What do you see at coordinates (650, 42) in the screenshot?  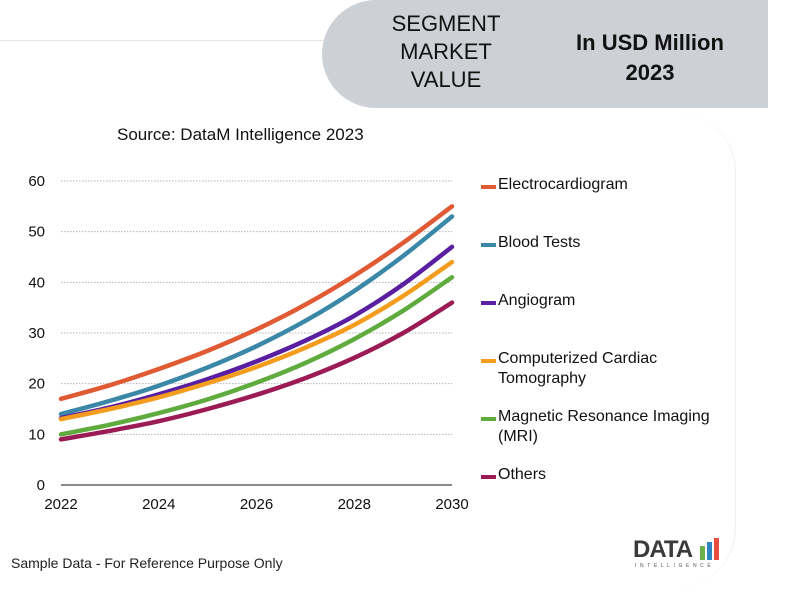 I see `unit-label-line: In USD Million` at bounding box center [650, 42].